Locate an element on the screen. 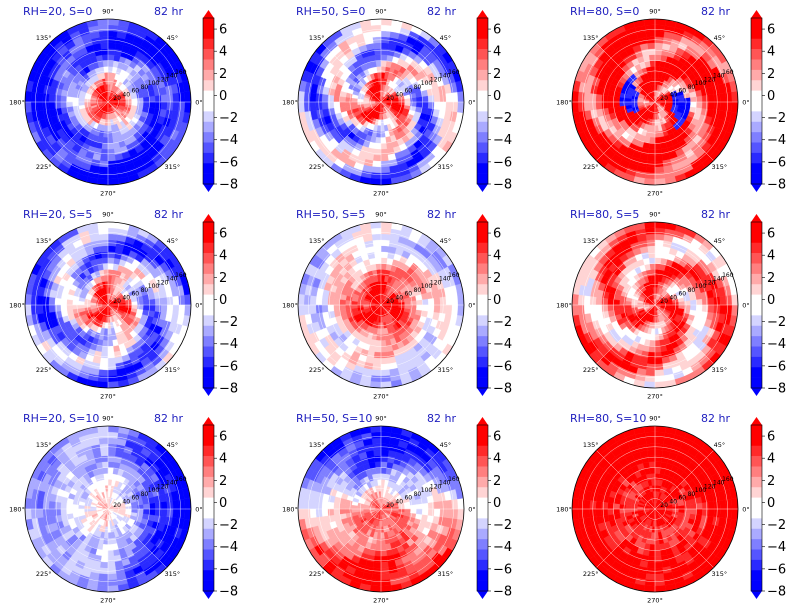 The width and height of the screenshot is (787, 612). radial-label: 80 is located at coordinates (145, 290).